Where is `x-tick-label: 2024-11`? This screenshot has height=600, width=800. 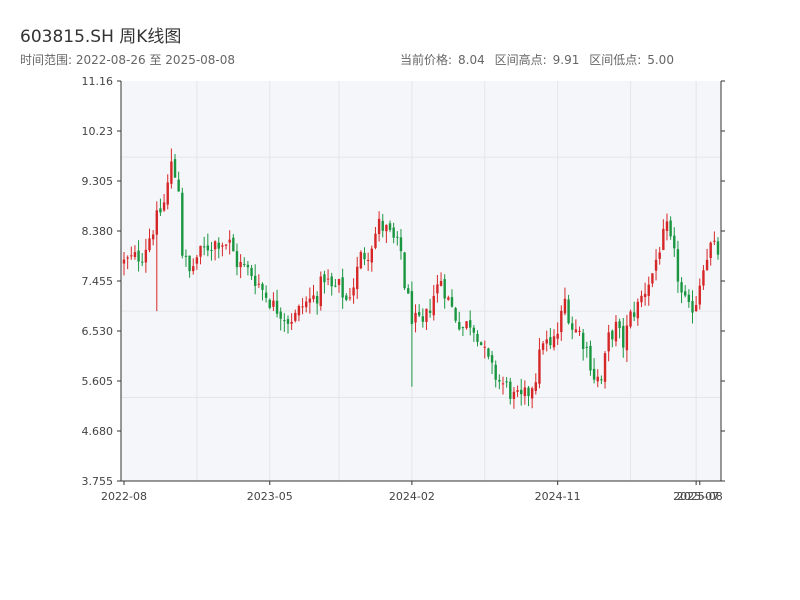
x-tick-label: 2024-11 is located at coordinates (558, 496).